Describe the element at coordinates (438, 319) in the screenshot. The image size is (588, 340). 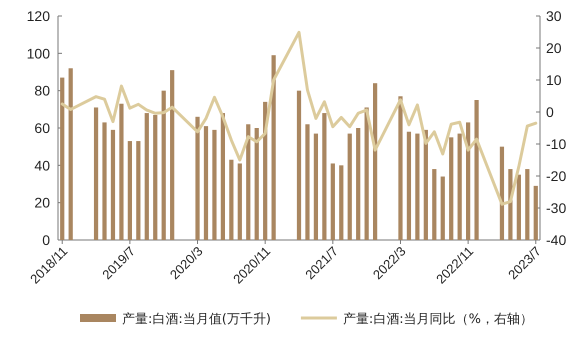
I see `legend-label: 产量:白酒:当月同比（%，右轴）` at that location.